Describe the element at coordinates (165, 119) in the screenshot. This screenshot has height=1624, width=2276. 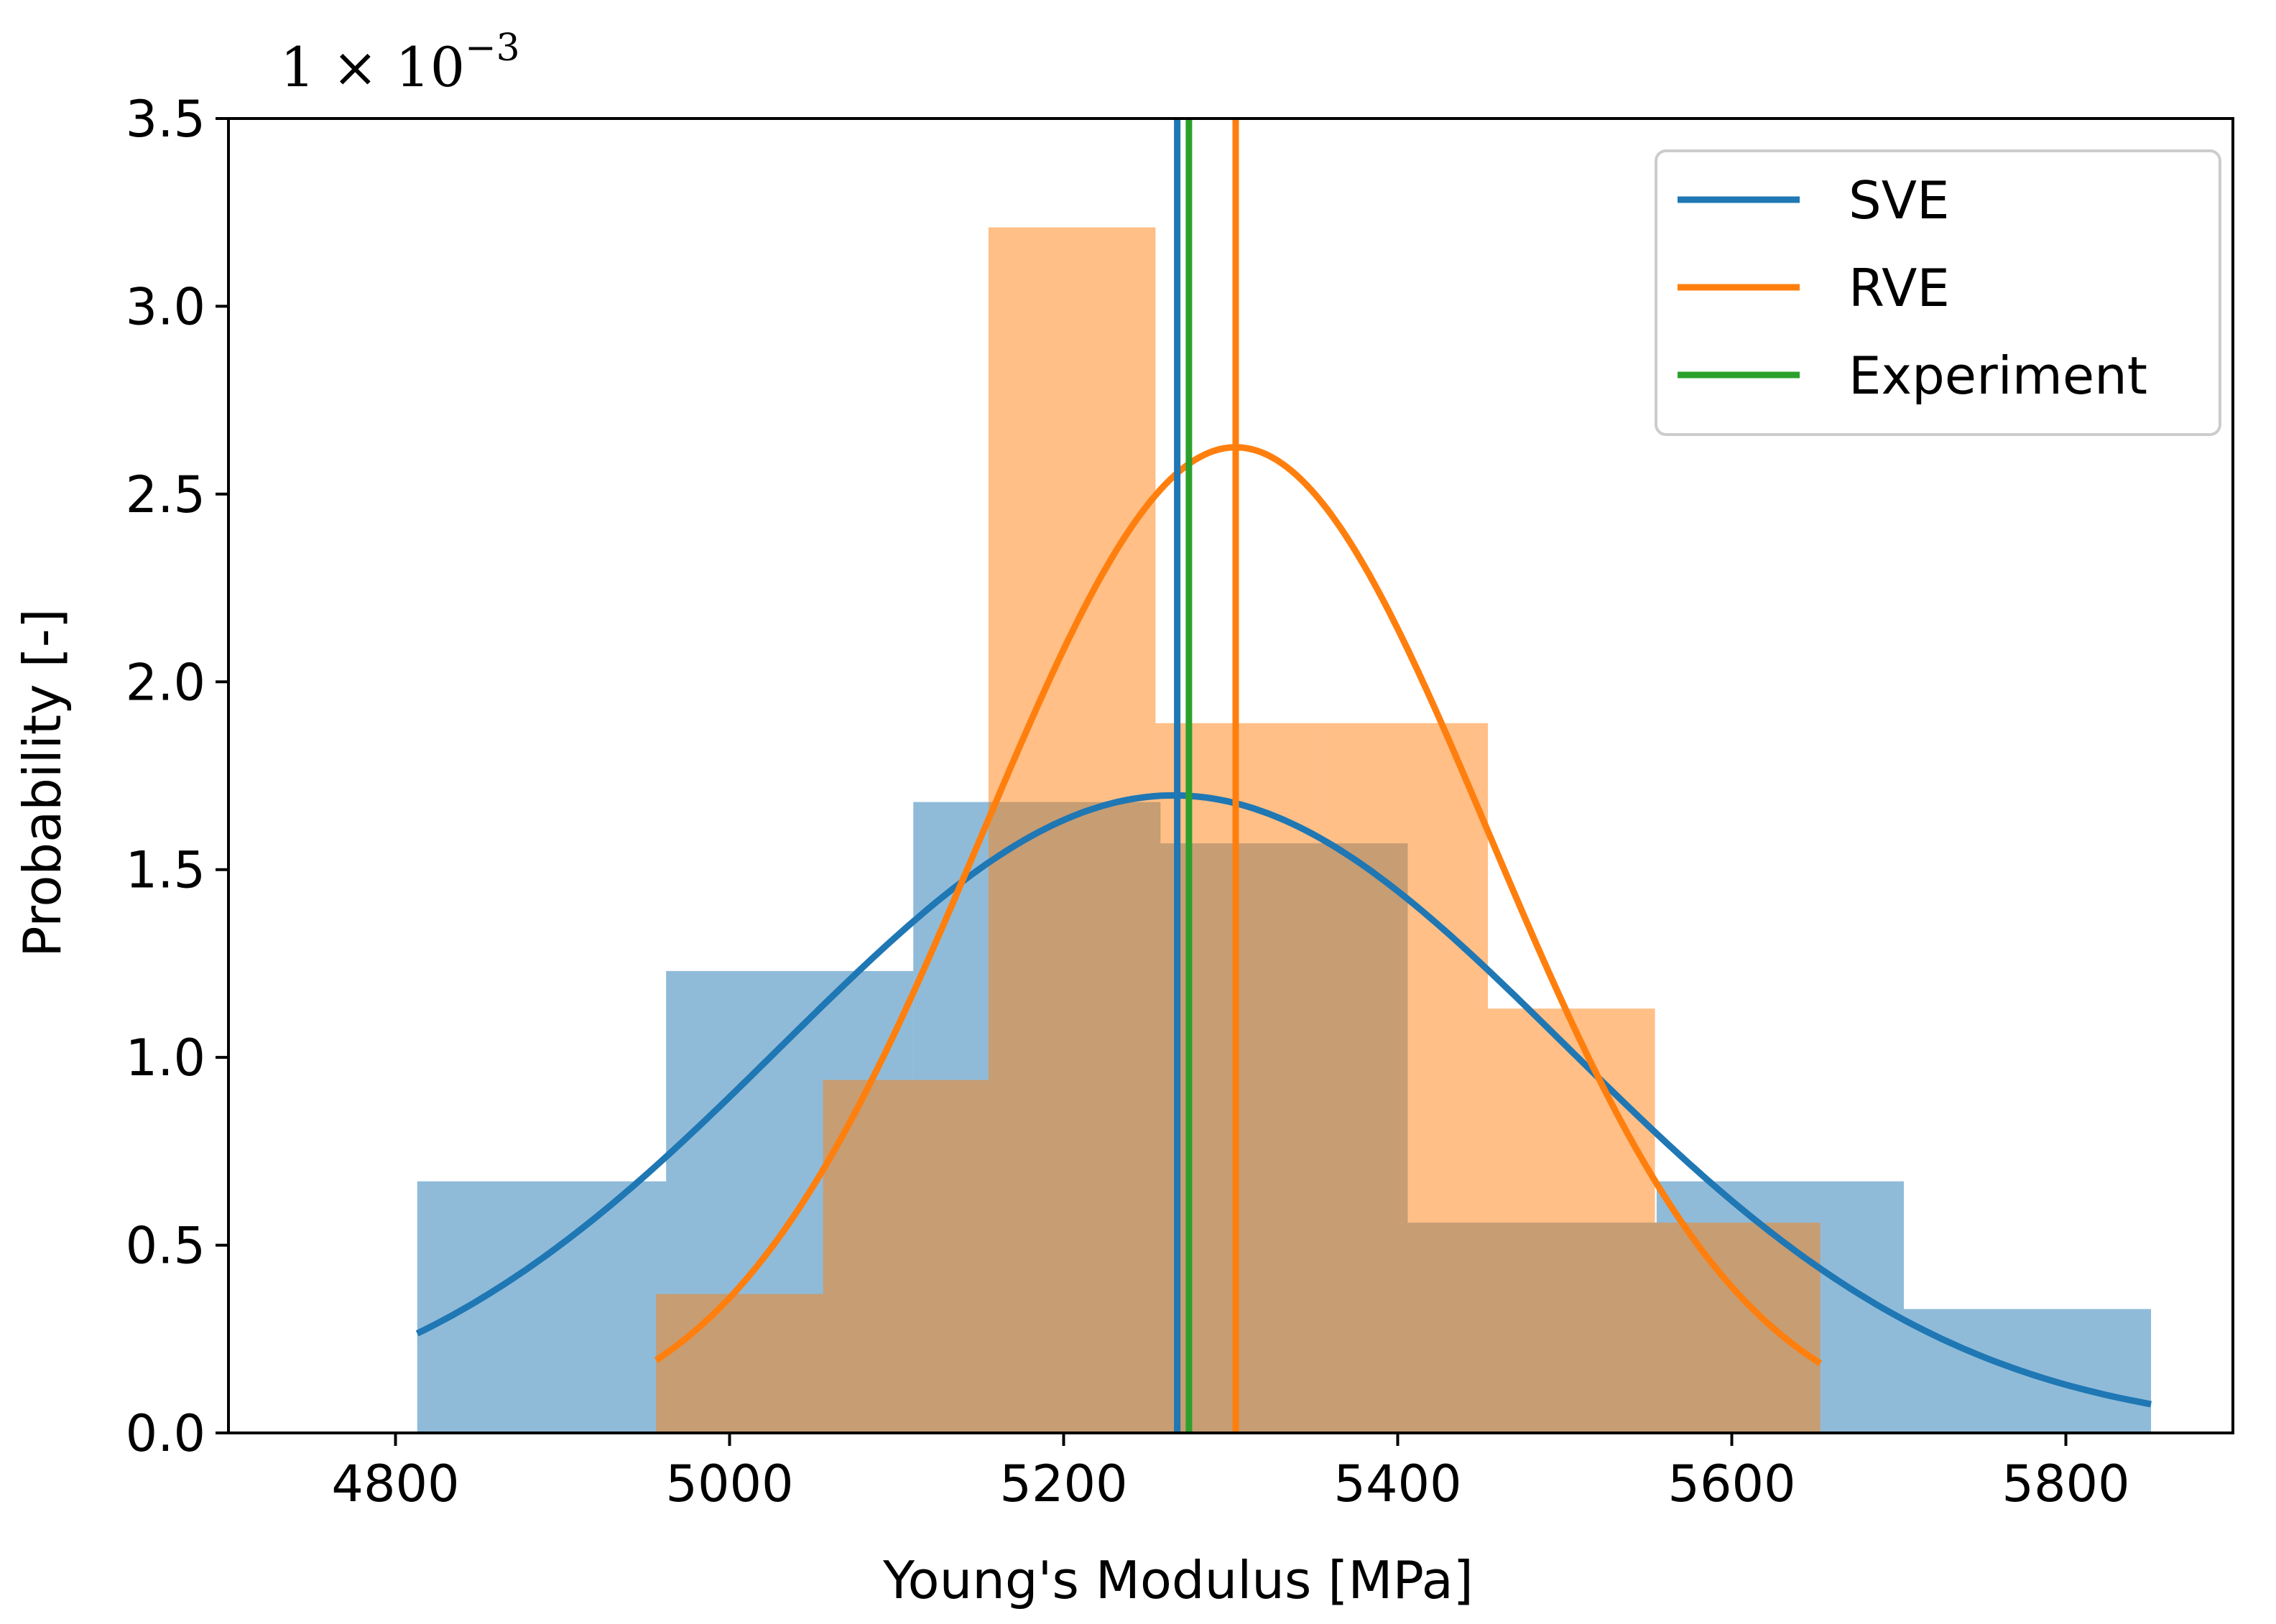
I see `y-tick-label-3-5: 3.5` at that location.